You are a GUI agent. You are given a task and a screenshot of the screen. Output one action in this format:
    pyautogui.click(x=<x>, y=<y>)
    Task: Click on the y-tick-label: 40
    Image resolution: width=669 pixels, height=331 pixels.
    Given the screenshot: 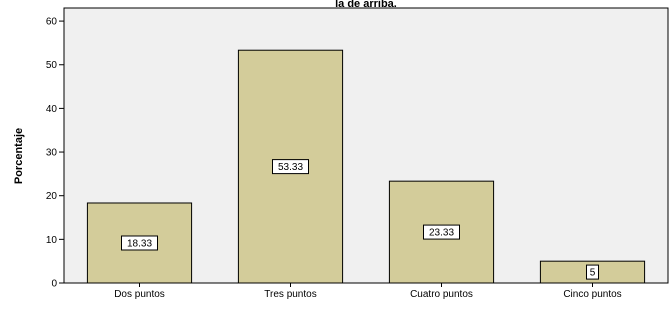 What is the action you would take?
    pyautogui.click(x=52, y=109)
    